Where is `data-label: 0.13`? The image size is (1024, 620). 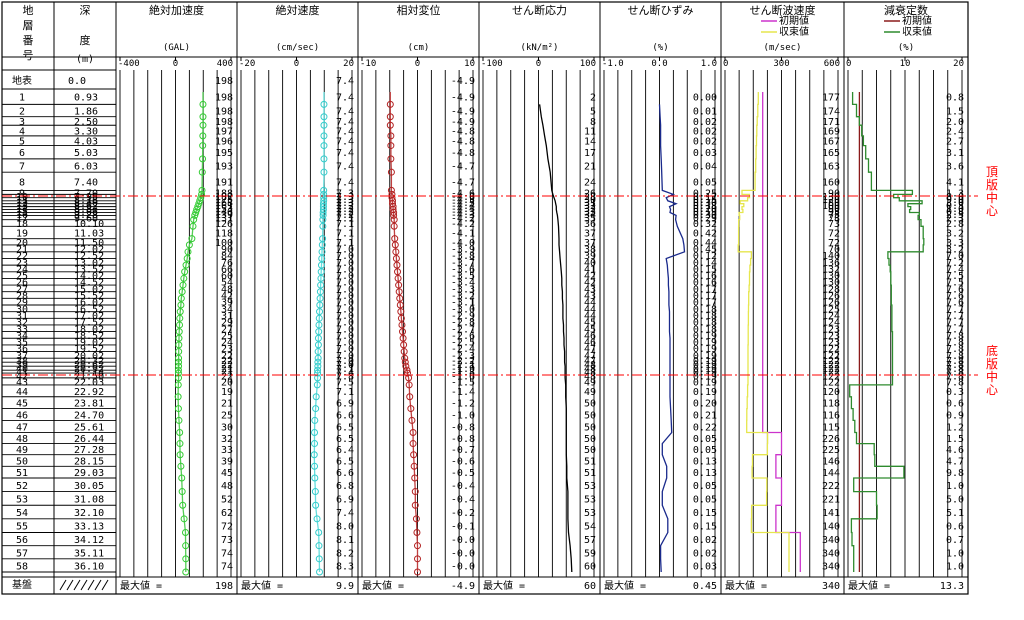
data-label: 0.13 is located at coordinates (705, 473).